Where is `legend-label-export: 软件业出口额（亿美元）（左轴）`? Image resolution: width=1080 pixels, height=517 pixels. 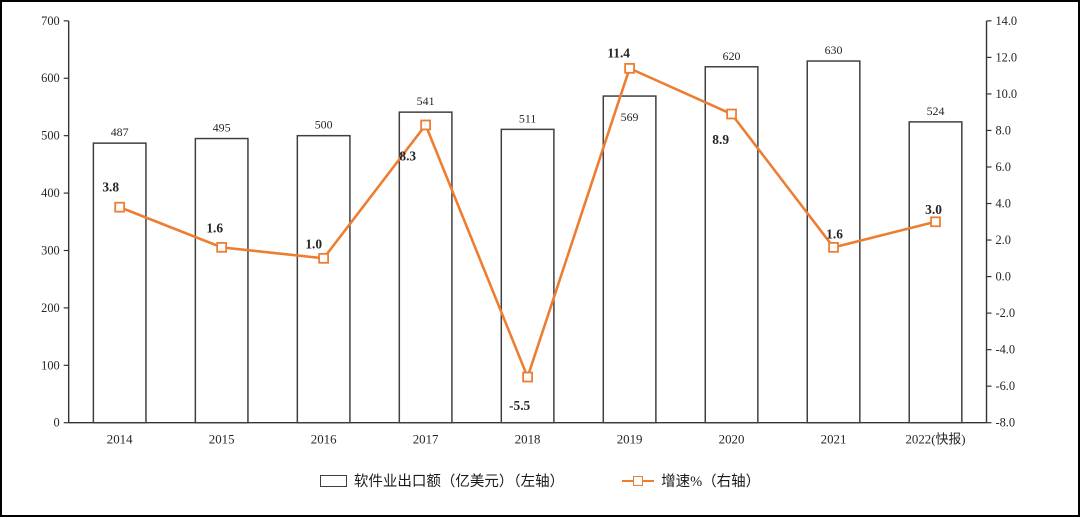 legend-label-export: 软件业出口额（亿美元）（左轴） is located at coordinates (459, 482).